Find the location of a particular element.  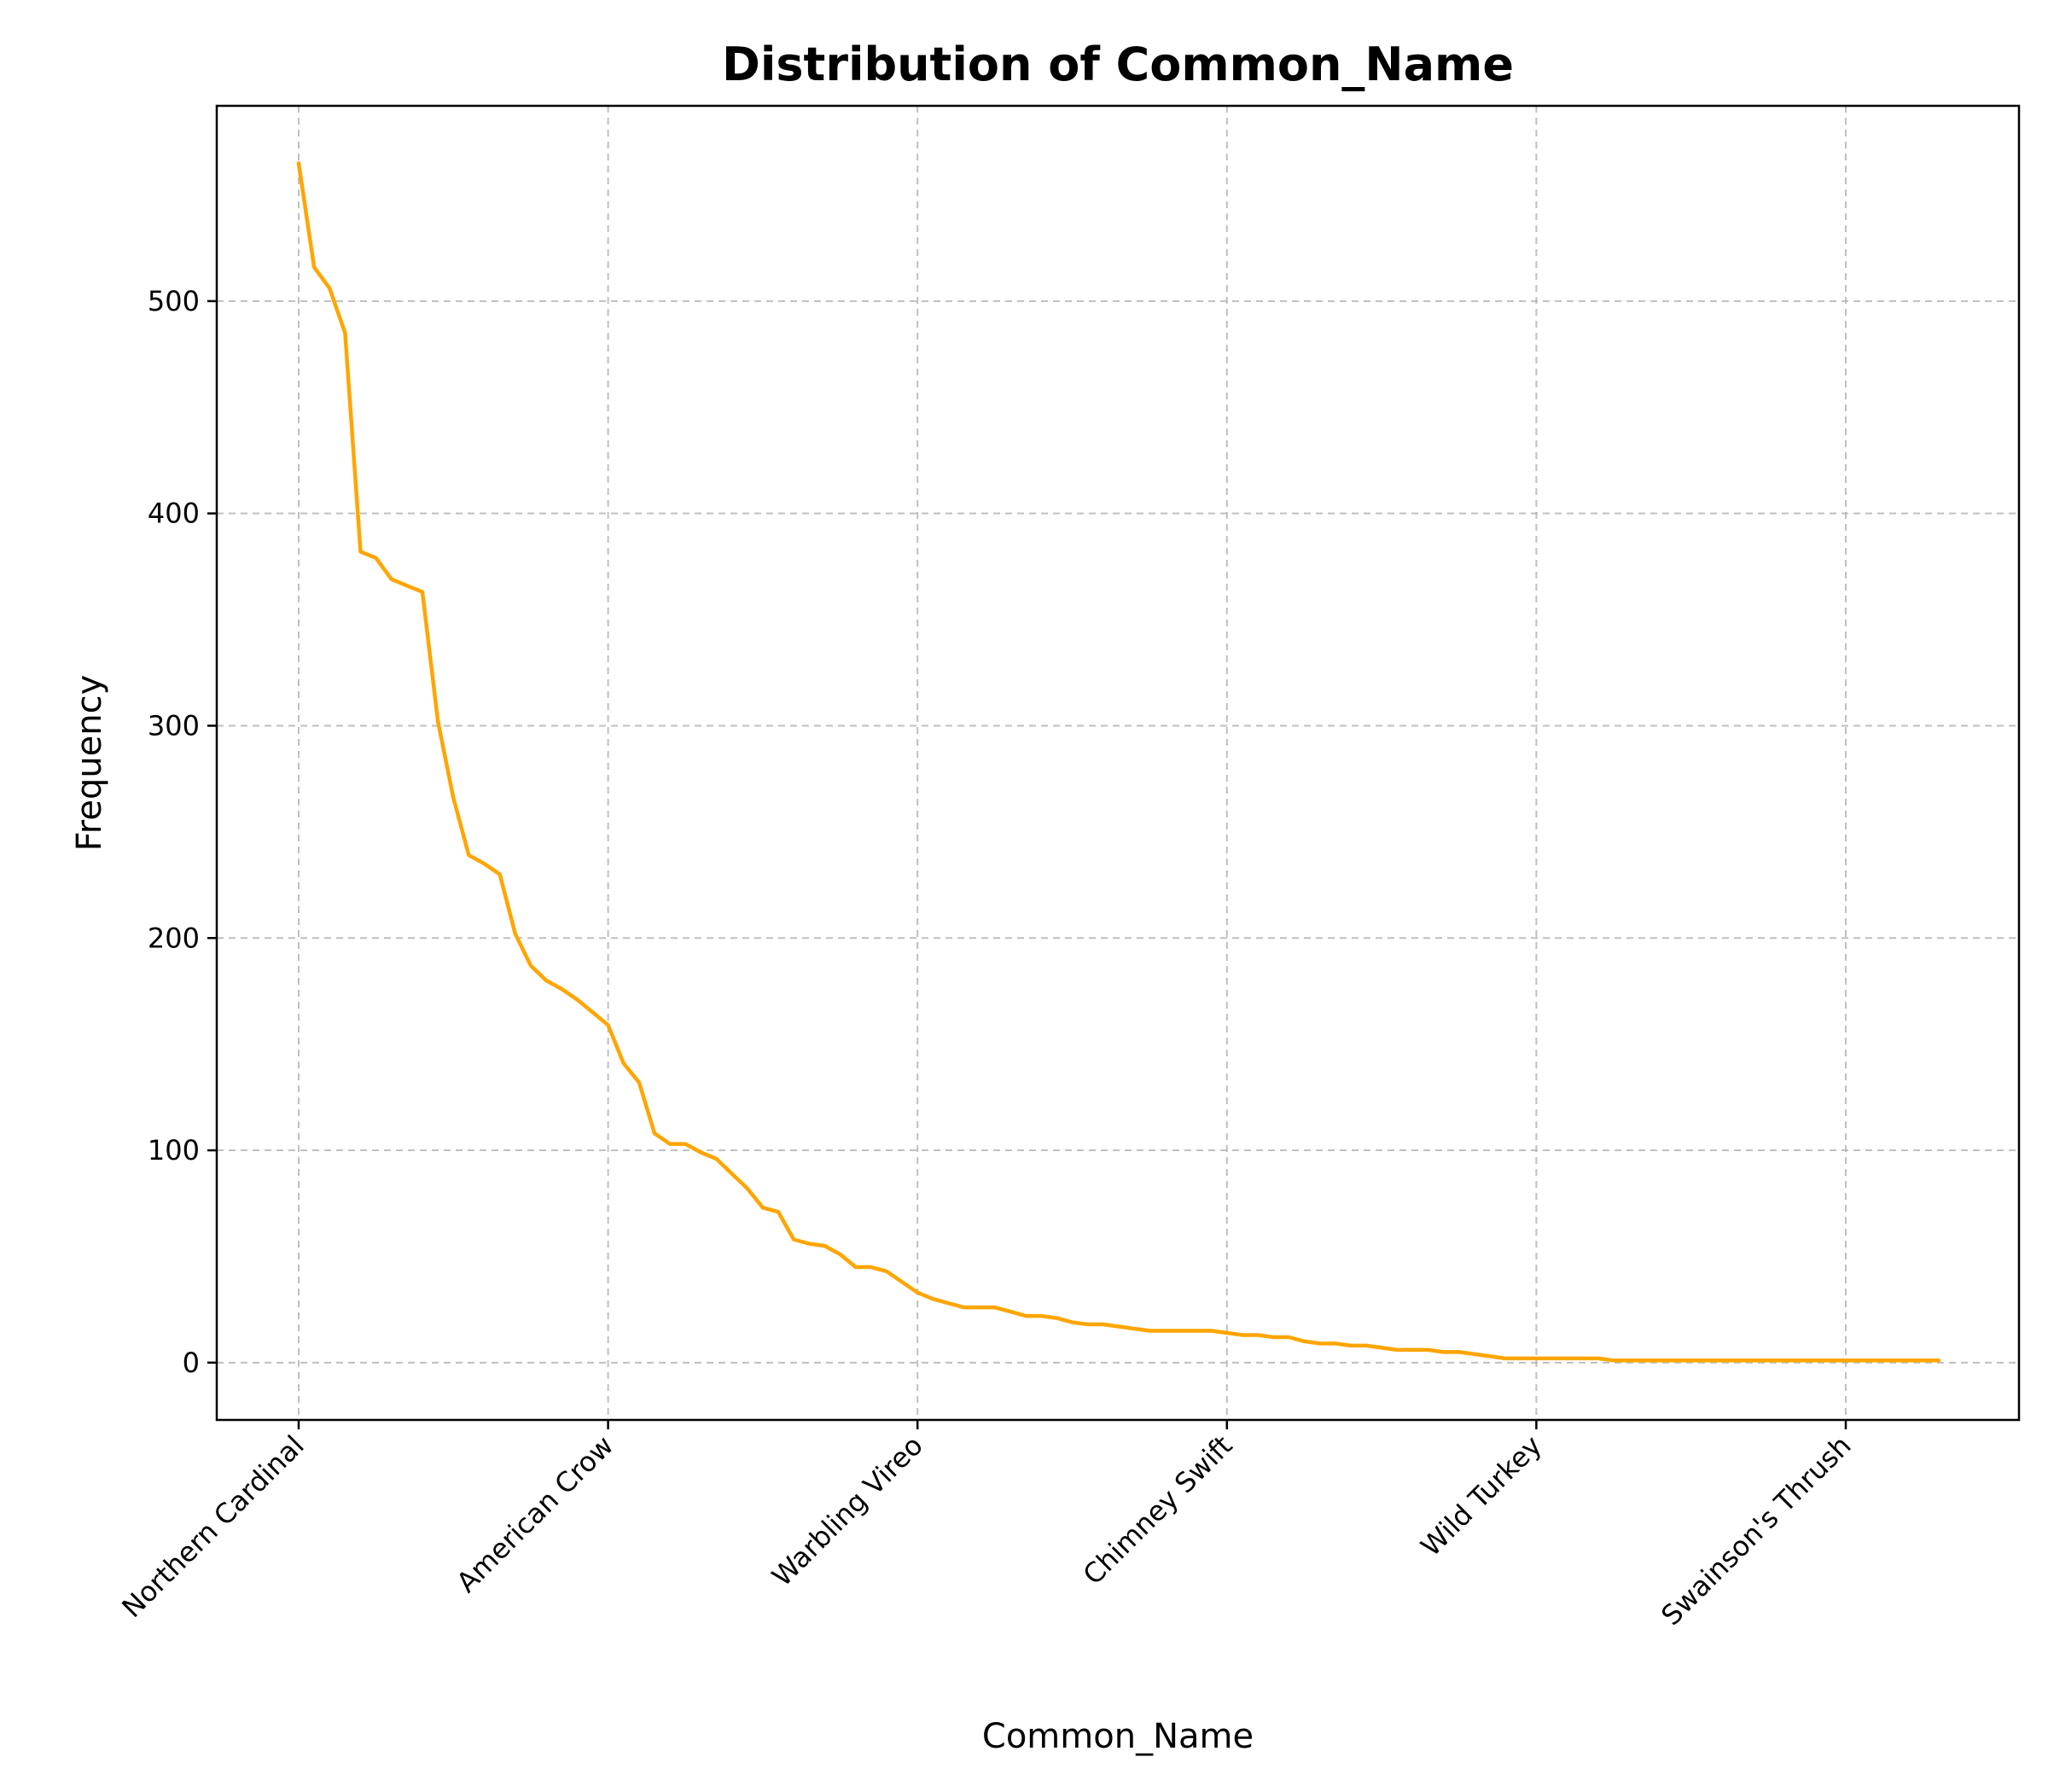

x-axis-title: Common_Name is located at coordinates (1118, 1736).